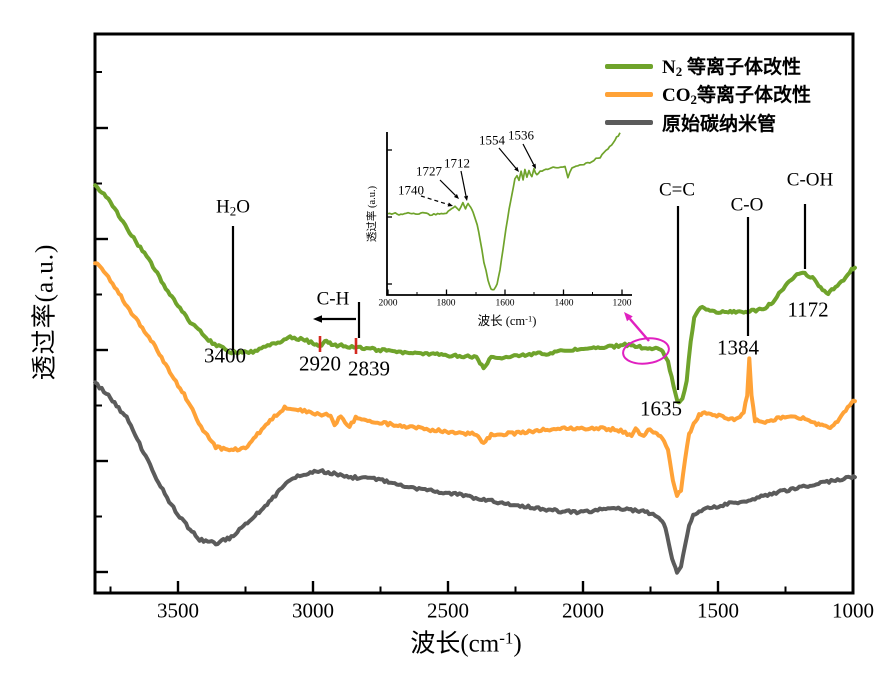 The width and height of the screenshot is (891, 676). I want to click on annotation-value-1172: 1172, so click(808, 309).